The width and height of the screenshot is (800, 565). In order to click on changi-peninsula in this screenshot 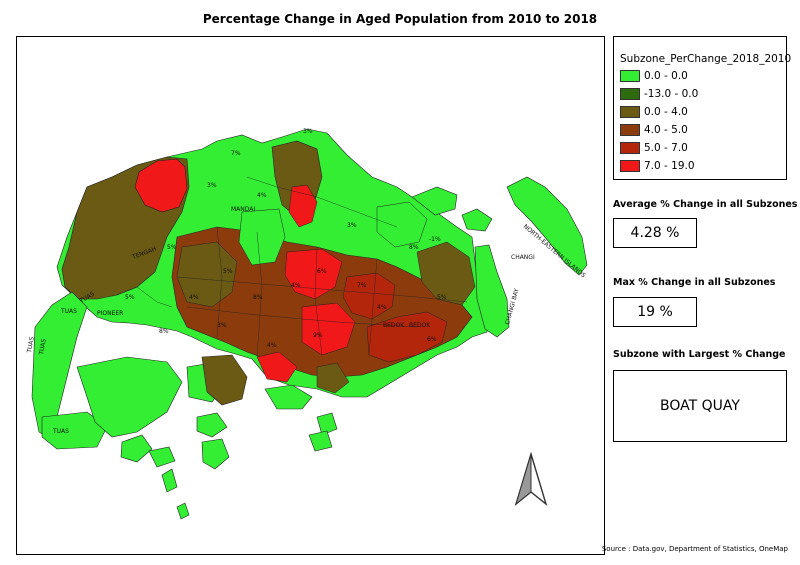, I will do `click(492, 291)`.